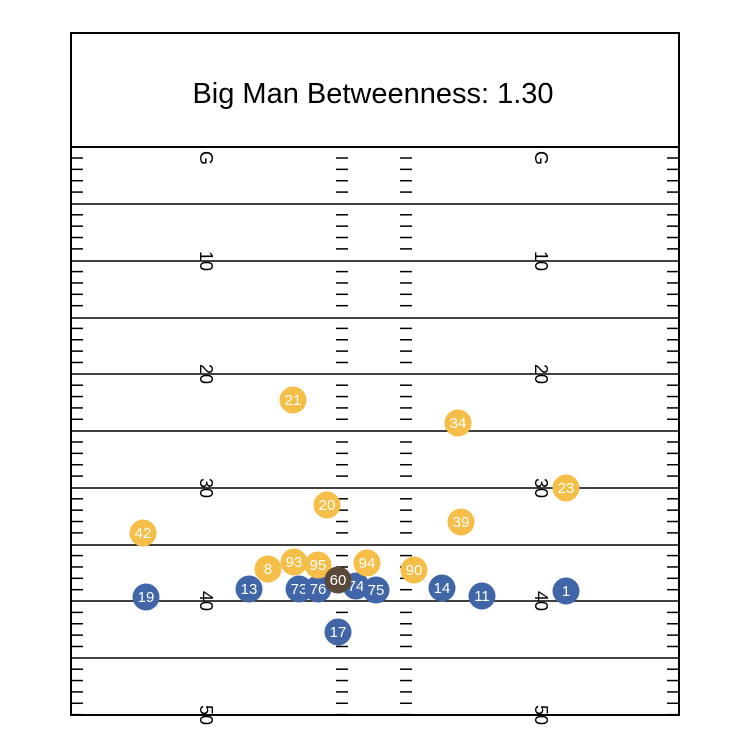 The image size is (750, 750). I want to click on defense-player-42: 42, so click(143, 533).